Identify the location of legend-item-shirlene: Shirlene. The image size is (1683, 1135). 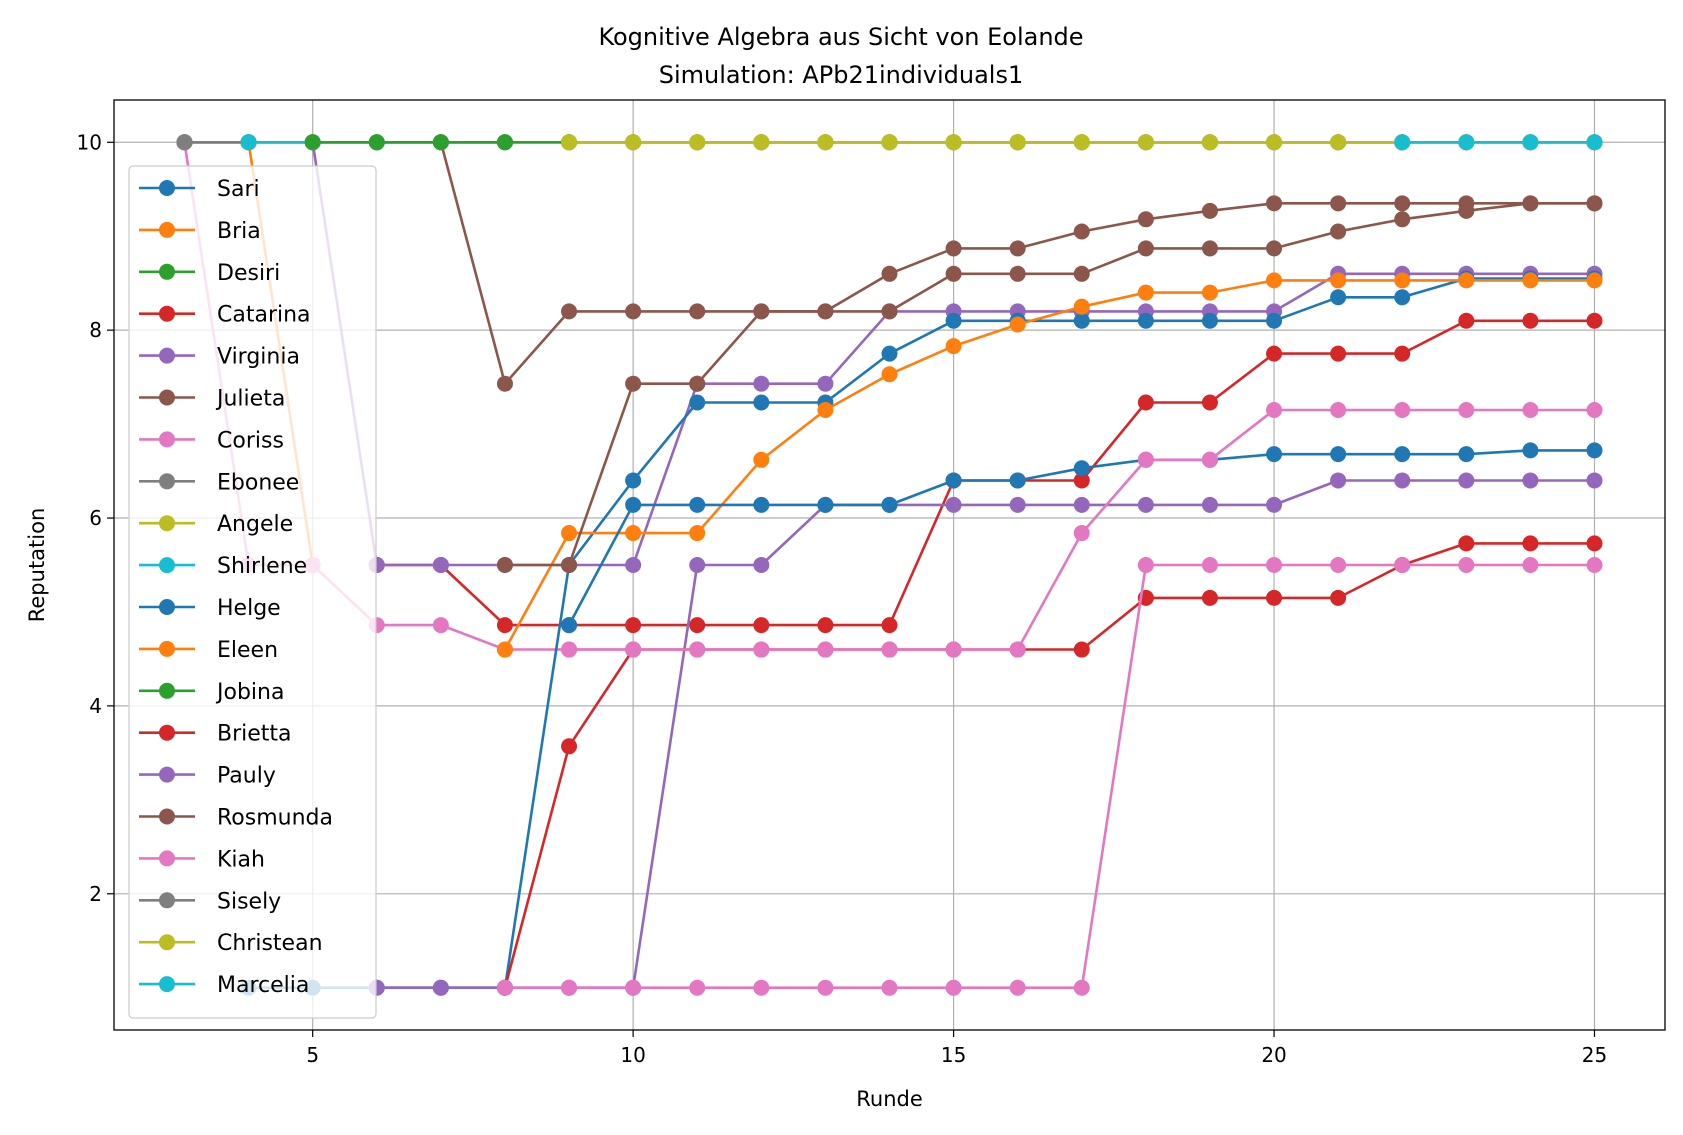
(223, 566).